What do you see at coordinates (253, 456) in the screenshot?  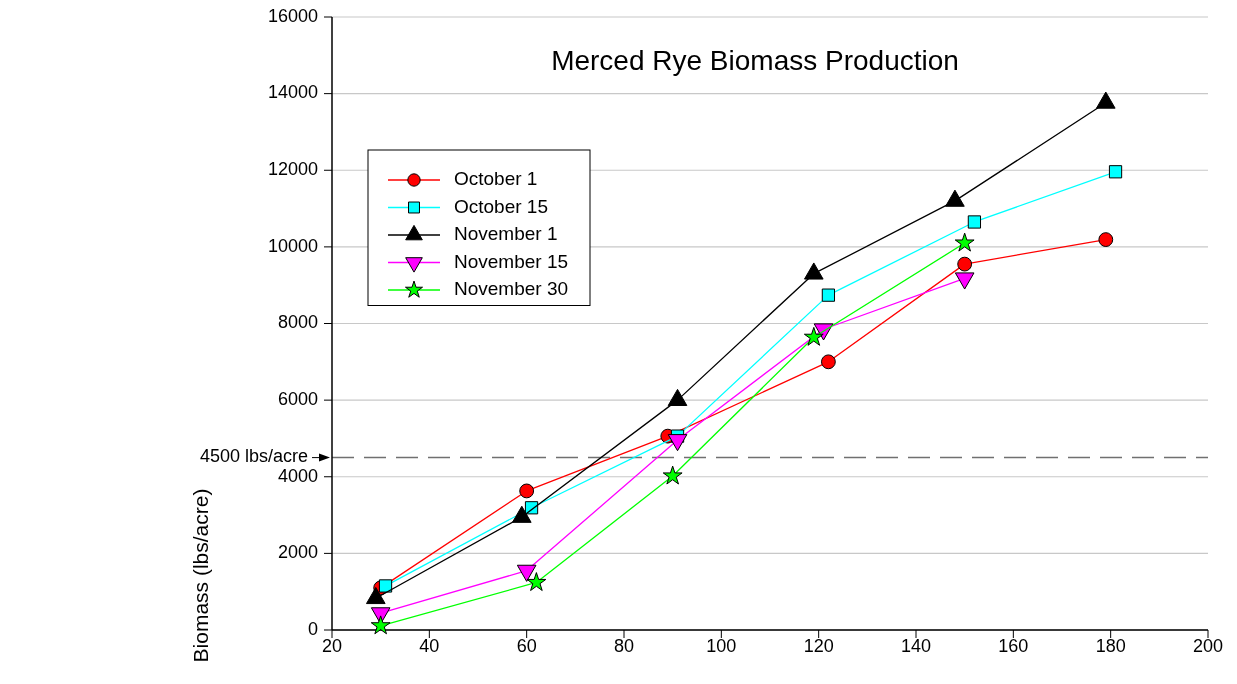 I see `ref-line-label: 4500 lbs/acre` at bounding box center [253, 456].